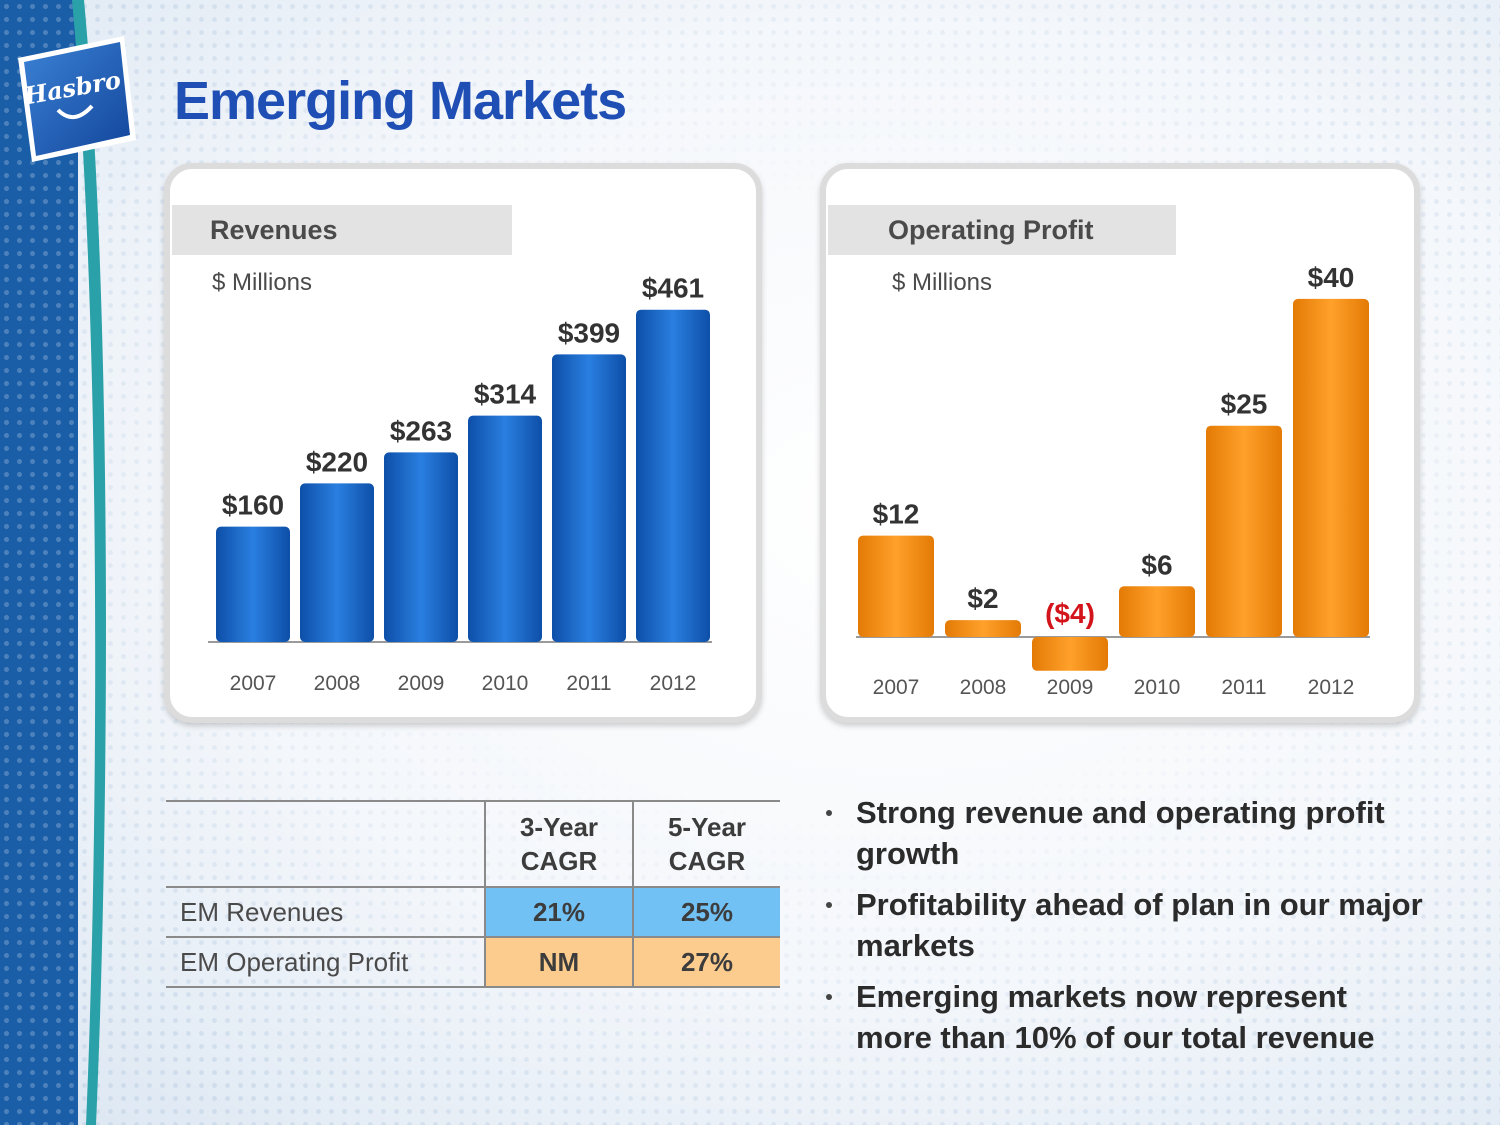 This screenshot has height=1125, width=1500. Describe the element at coordinates (1157, 687) in the screenshot. I see `profit-tick-label-2010: 2010` at that location.